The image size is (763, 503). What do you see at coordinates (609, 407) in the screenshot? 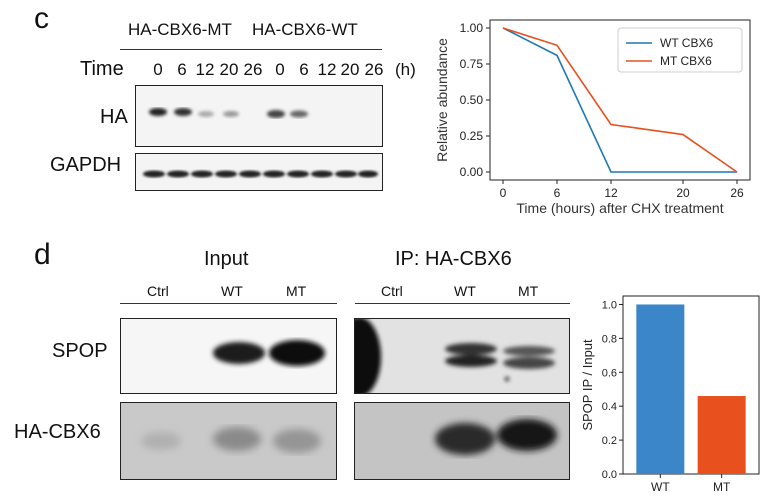
I see `y-tick-label: 0.4` at bounding box center [609, 407].